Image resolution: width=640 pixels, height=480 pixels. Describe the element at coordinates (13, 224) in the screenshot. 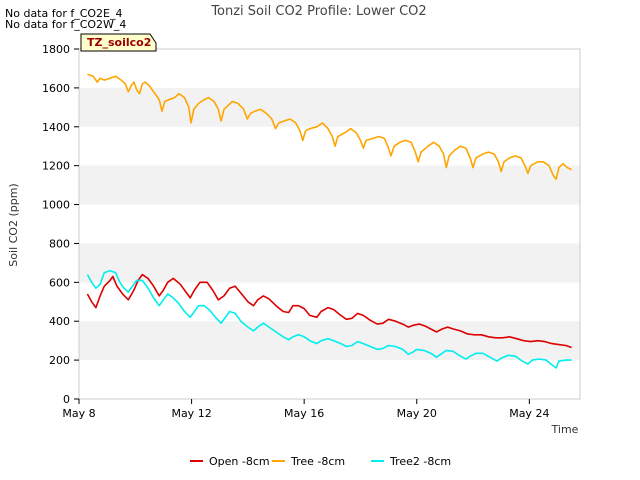

I see `y-axis-label: Soil CO2 (ppm)` at that location.